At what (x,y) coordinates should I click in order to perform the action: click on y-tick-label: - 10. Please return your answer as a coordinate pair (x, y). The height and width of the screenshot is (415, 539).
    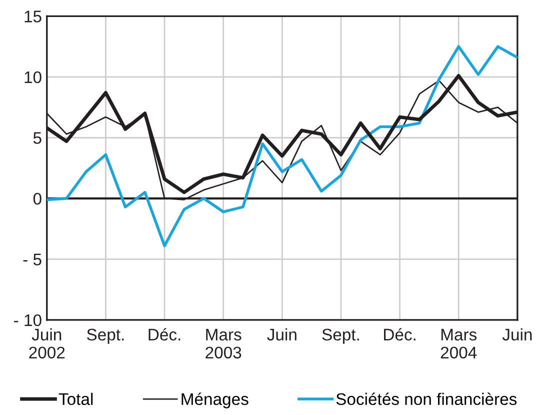
    Looking at the image, I should click on (28, 320).